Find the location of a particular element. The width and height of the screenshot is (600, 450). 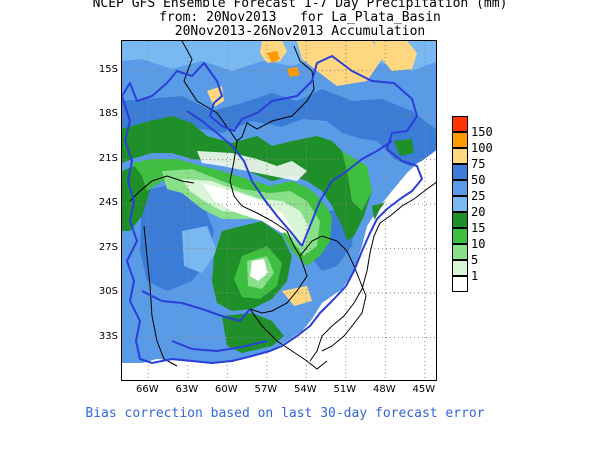

latitude-label: 27S is located at coordinates (108, 247).